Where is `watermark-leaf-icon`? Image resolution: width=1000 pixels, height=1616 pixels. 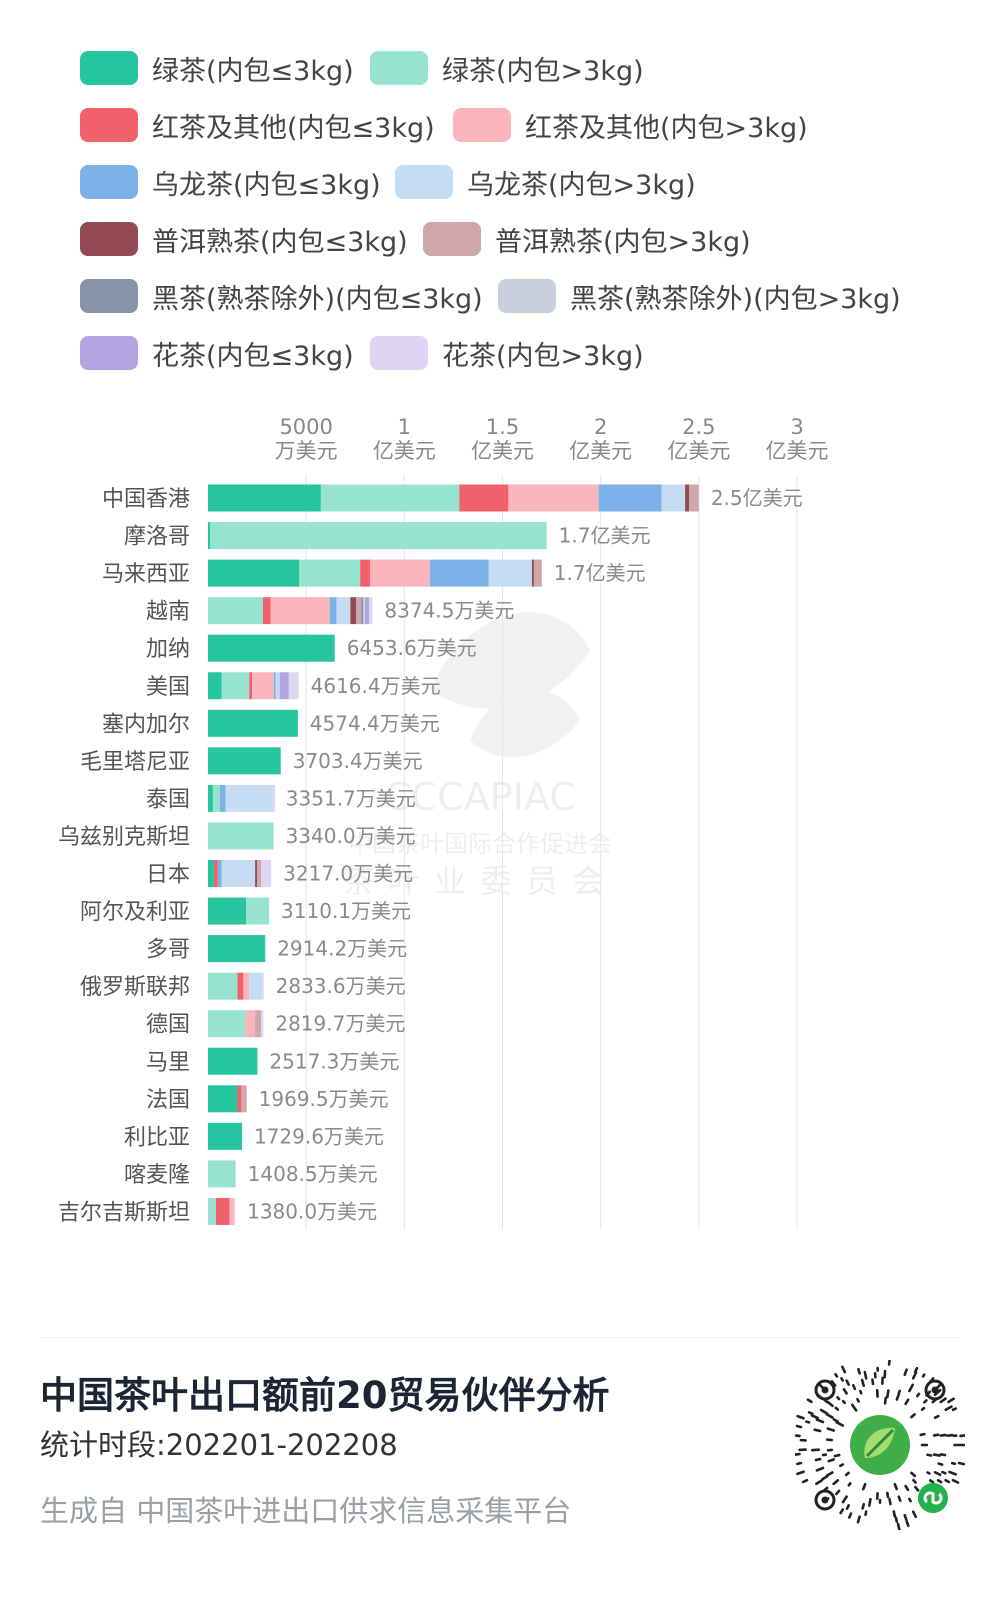 watermark-leaf-icon is located at coordinates (525, 723).